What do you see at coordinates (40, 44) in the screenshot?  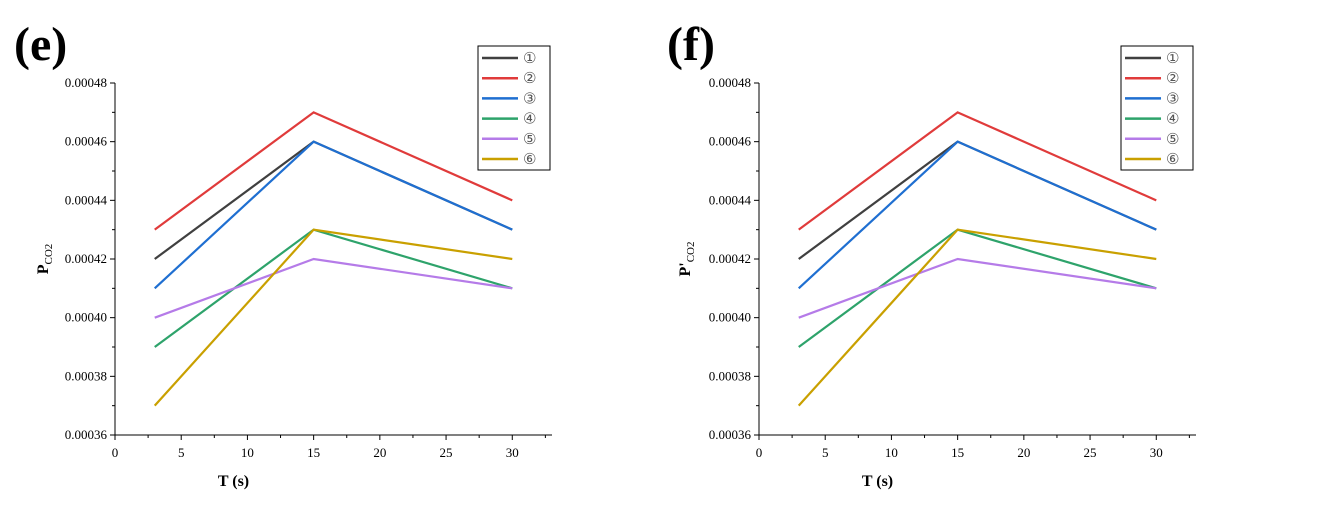 I see `panel-label: (e)` at bounding box center [40, 44].